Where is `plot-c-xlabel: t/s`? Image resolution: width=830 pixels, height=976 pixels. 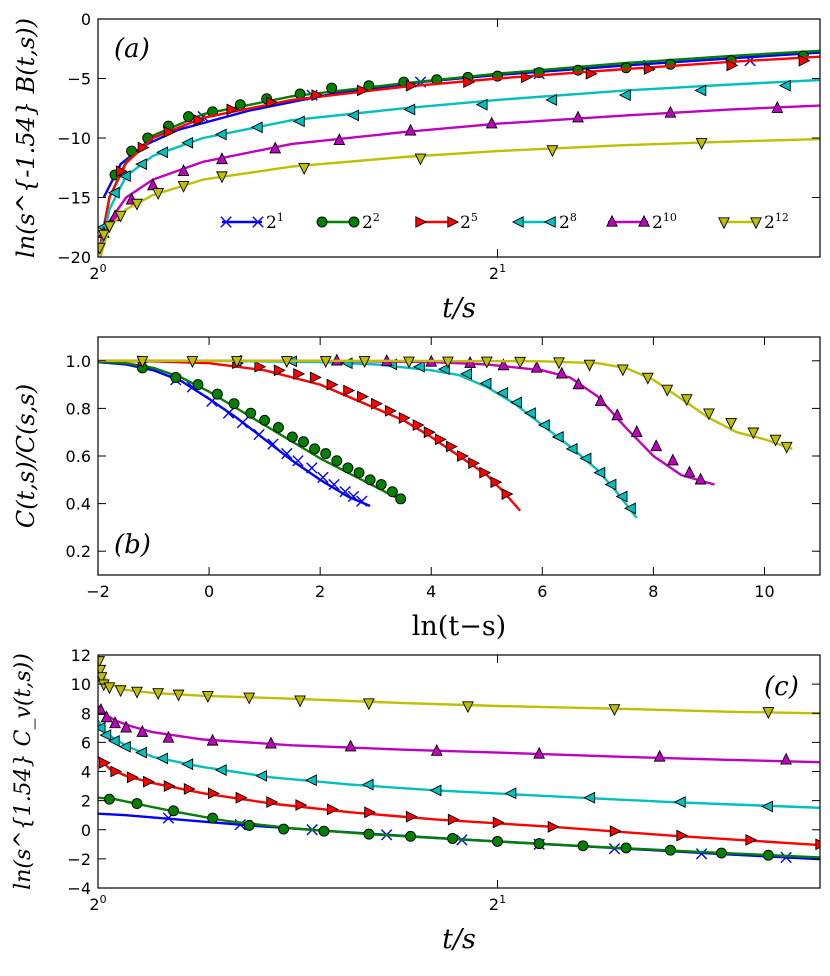 plot-c-xlabel: t/s is located at coordinates (459, 939).